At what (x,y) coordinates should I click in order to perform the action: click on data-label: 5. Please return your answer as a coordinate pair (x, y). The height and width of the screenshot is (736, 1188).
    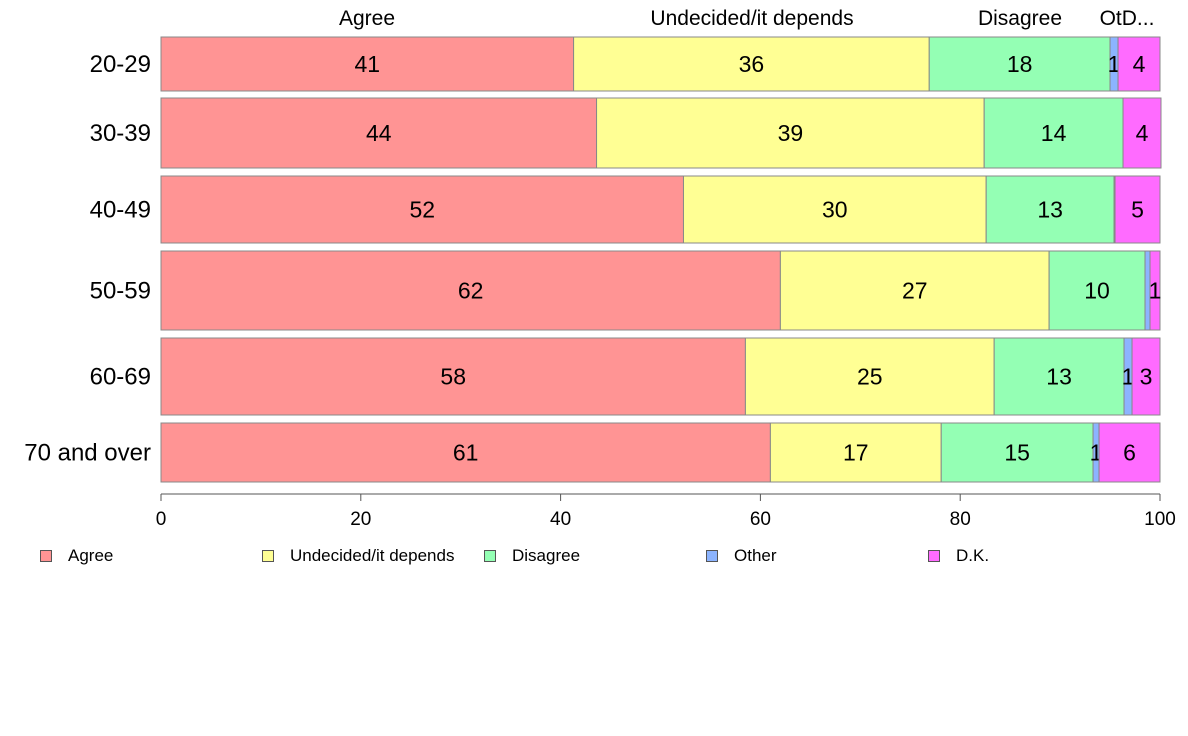
    Looking at the image, I should click on (1137, 210).